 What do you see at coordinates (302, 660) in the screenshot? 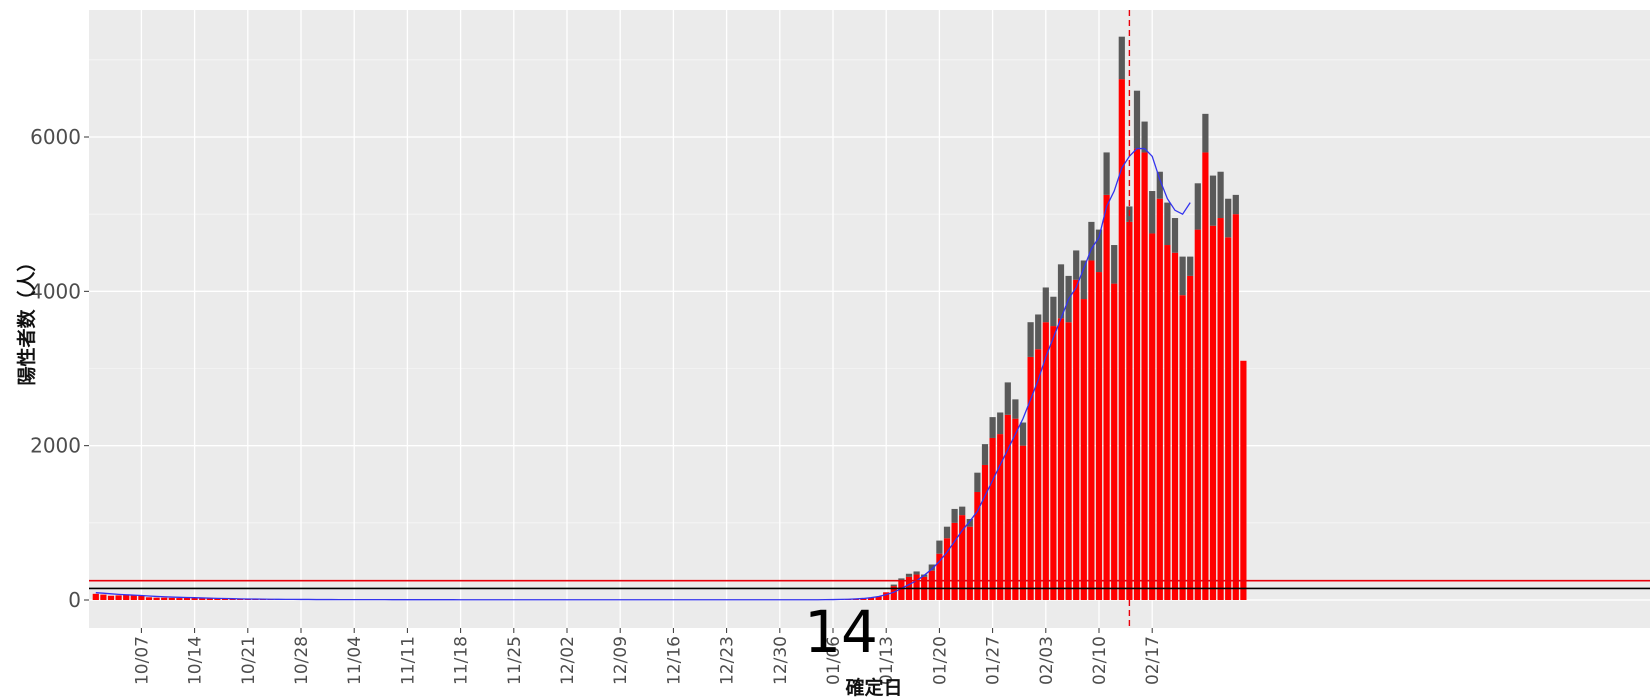
I see `x-tick-label: 10/28` at bounding box center [302, 660].